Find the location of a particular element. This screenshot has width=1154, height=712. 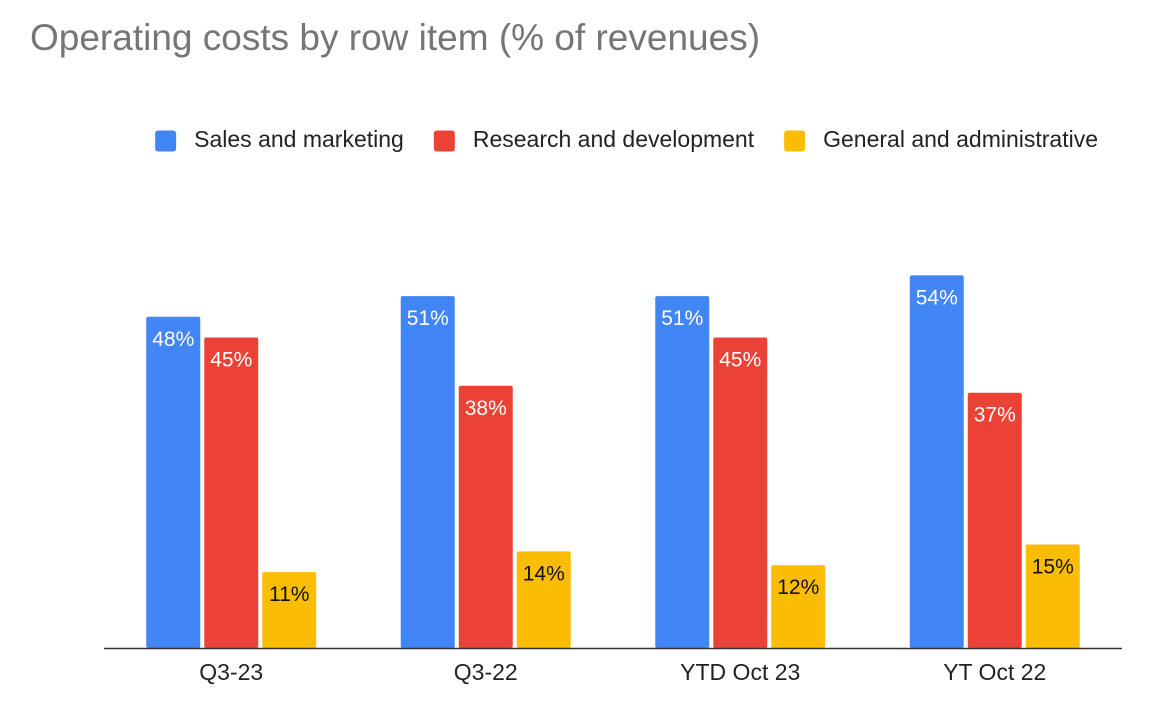

legend-item-sales-and-marketing: Sales and marketing is located at coordinates (279, 139).